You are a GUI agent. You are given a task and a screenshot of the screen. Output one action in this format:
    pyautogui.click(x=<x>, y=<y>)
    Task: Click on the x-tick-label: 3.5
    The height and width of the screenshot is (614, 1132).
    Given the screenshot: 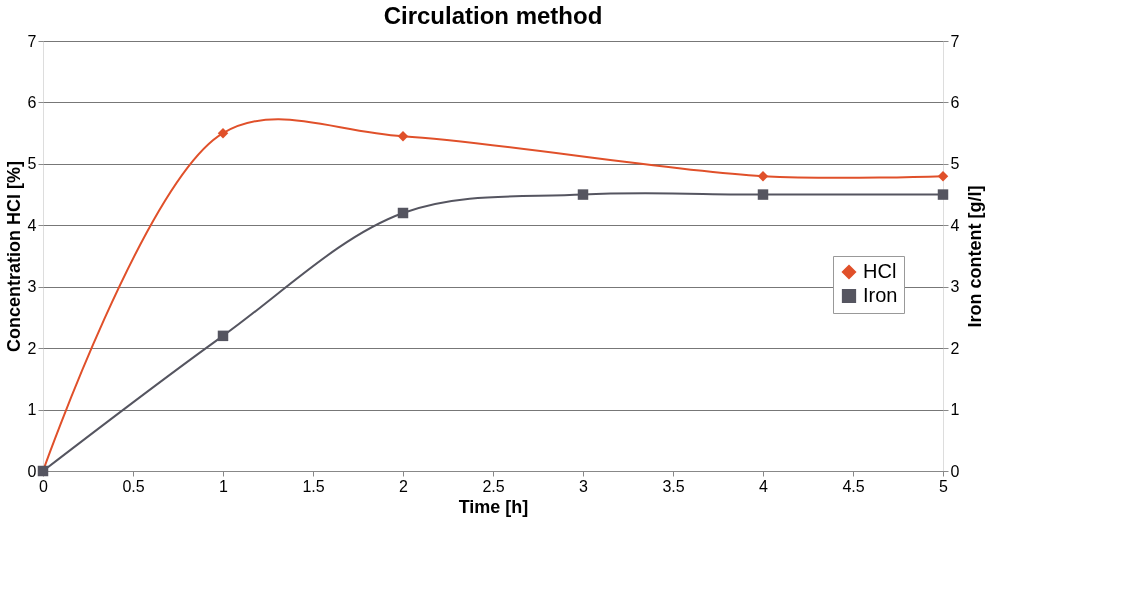 What is the action you would take?
    pyautogui.click(x=673, y=486)
    